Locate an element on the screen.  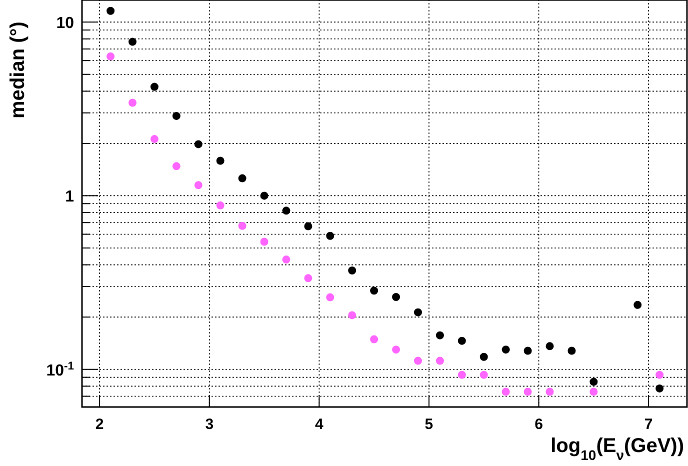
x-tick-label: 3 is located at coordinates (209, 424).